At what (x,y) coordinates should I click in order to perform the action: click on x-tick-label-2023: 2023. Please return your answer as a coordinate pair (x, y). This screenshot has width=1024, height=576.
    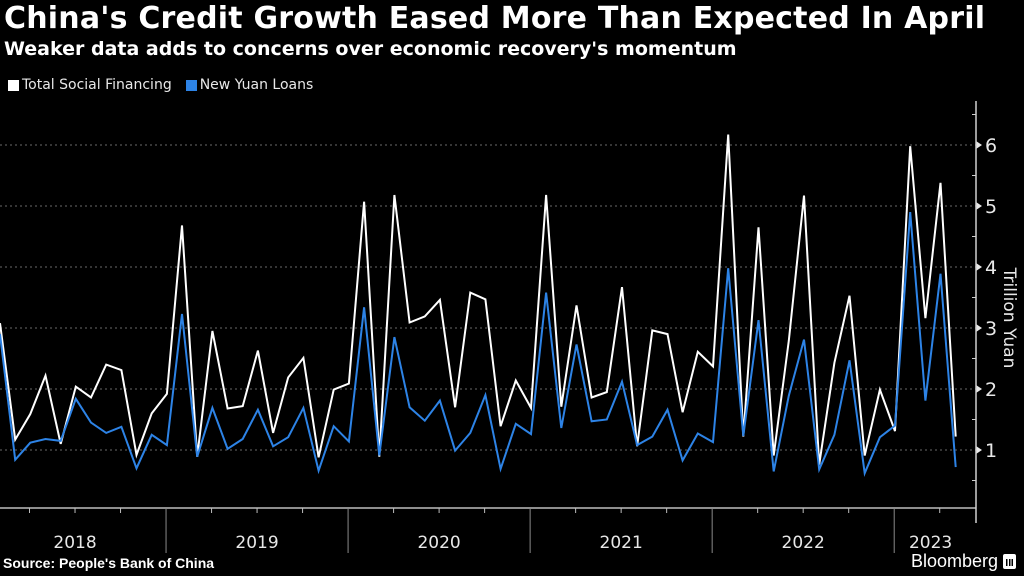
    Looking at the image, I should click on (930, 543).